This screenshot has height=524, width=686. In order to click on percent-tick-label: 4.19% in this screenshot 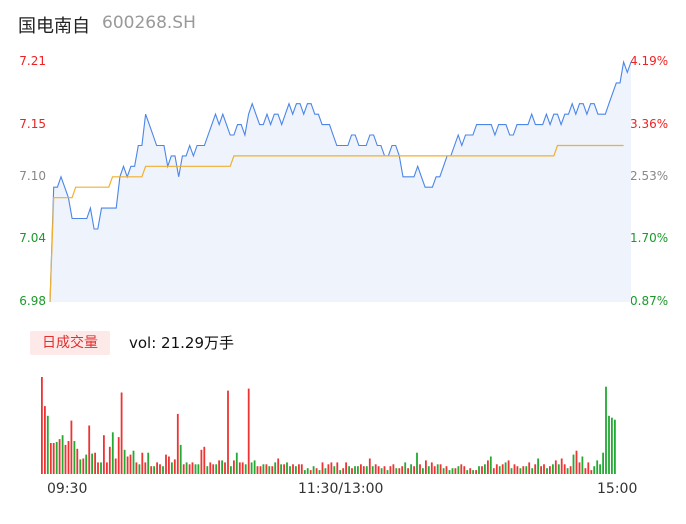, I will do `click(649, 61)`.